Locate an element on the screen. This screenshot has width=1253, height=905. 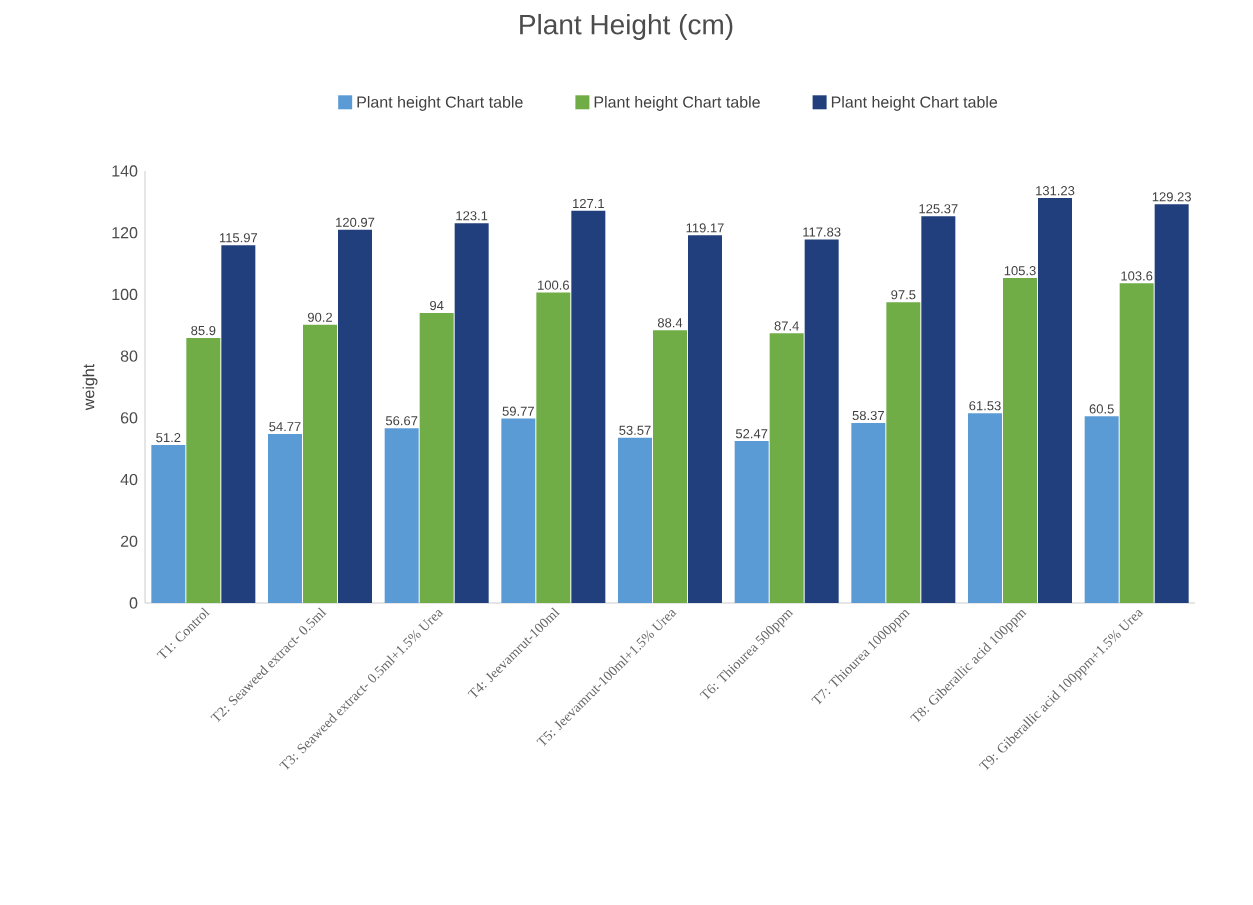
y-tick-label: 100 is located at coordinates (125, 294).